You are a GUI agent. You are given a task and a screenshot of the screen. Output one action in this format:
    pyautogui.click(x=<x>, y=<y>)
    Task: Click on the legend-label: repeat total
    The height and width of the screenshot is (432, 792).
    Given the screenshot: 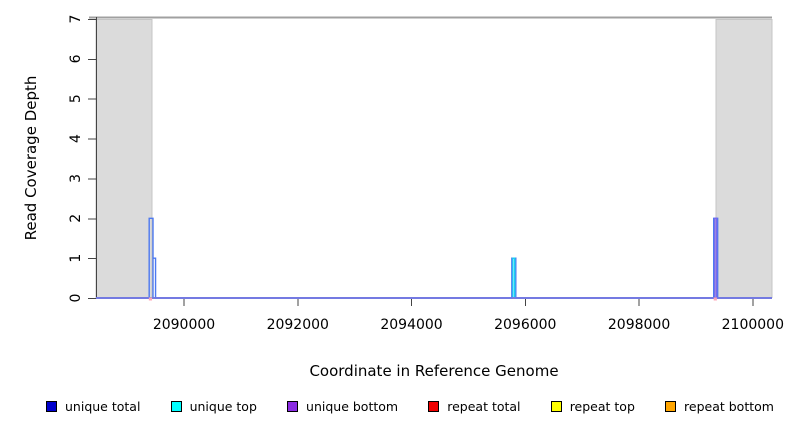 What is the action you would take?
    pyautogui.click(x=484, y=406)
    